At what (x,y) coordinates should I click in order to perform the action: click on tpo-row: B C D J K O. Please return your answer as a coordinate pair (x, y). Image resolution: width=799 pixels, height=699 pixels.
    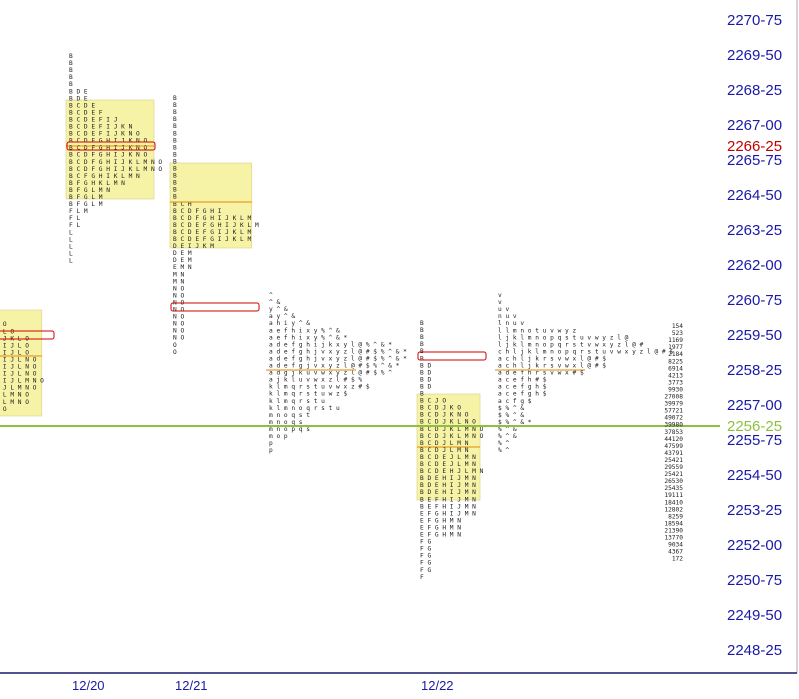
    Looking at the image, I should click on (440, 408).